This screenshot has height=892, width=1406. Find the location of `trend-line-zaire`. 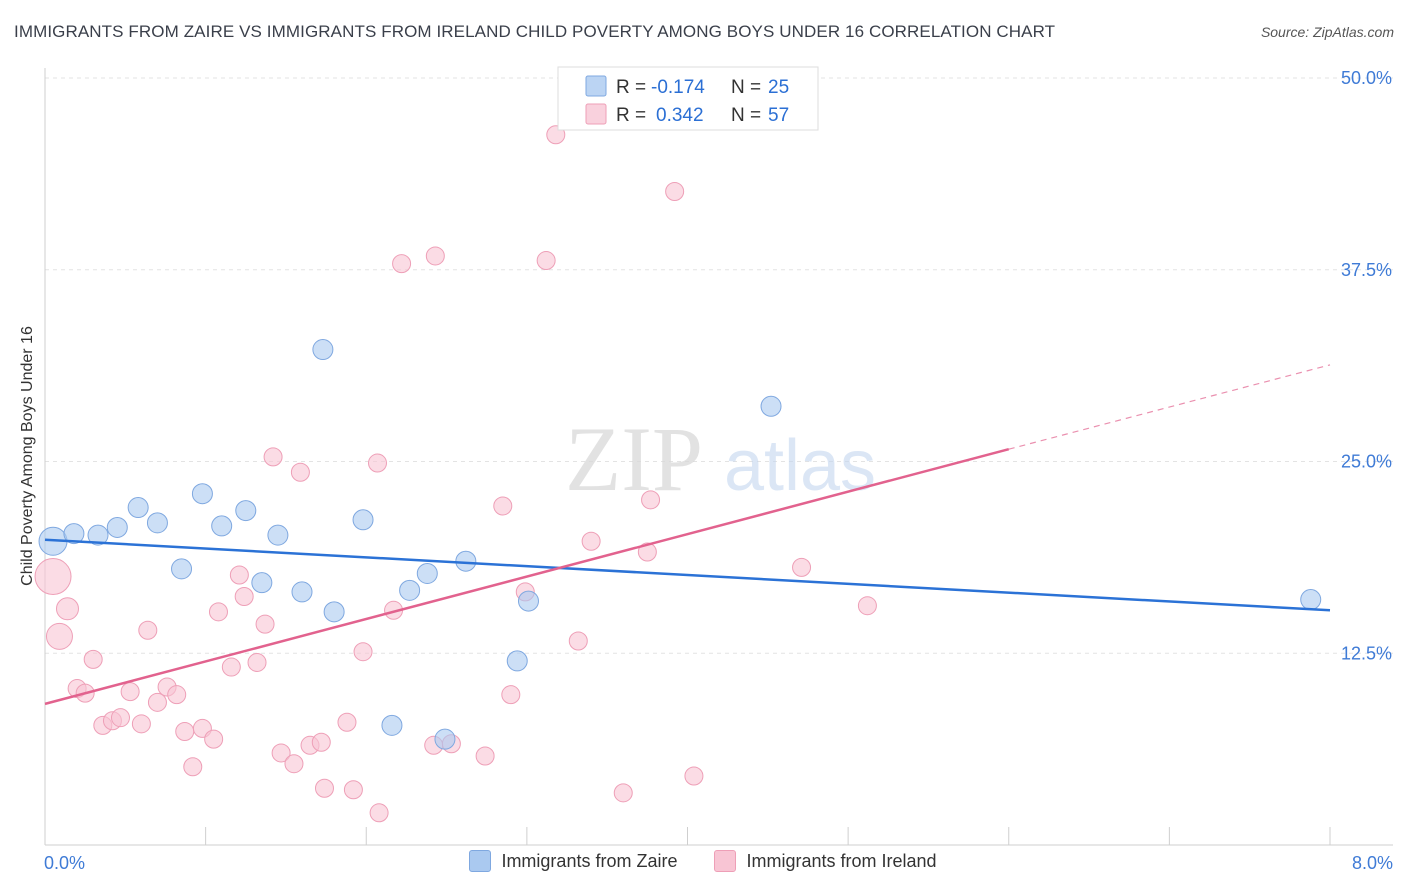

trend-line-zaire is located at coordinates (687, 575).